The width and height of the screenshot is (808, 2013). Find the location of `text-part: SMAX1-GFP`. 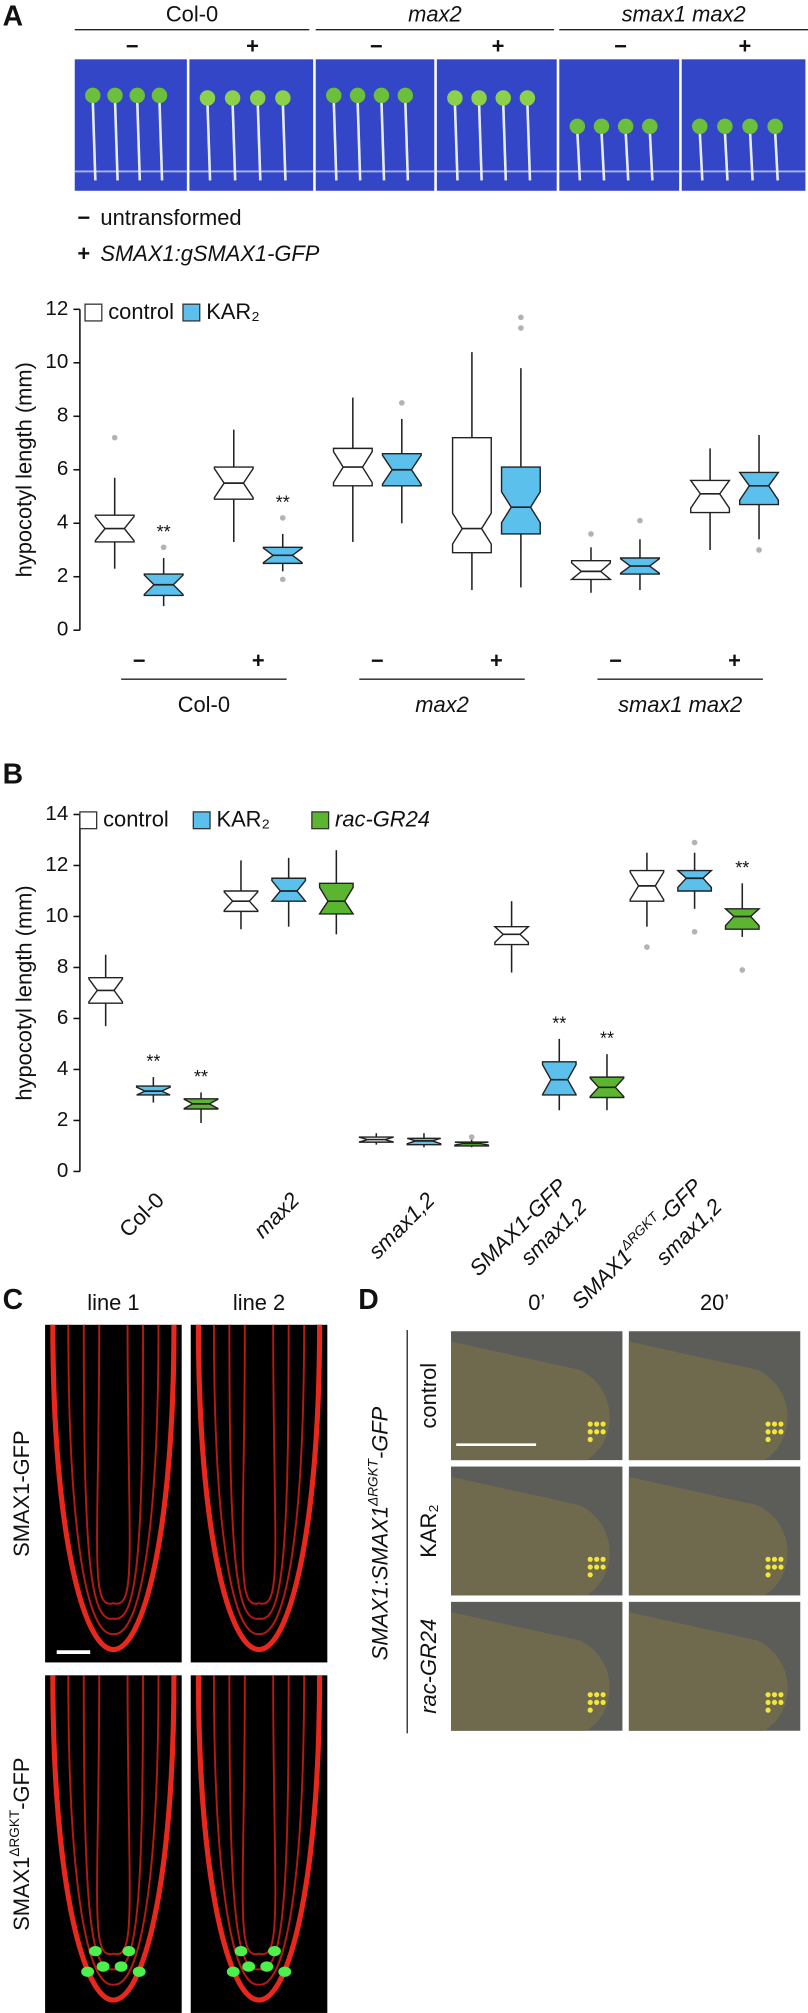

text-part: SMAX1-GFP is located at coordinates (21, 1493).